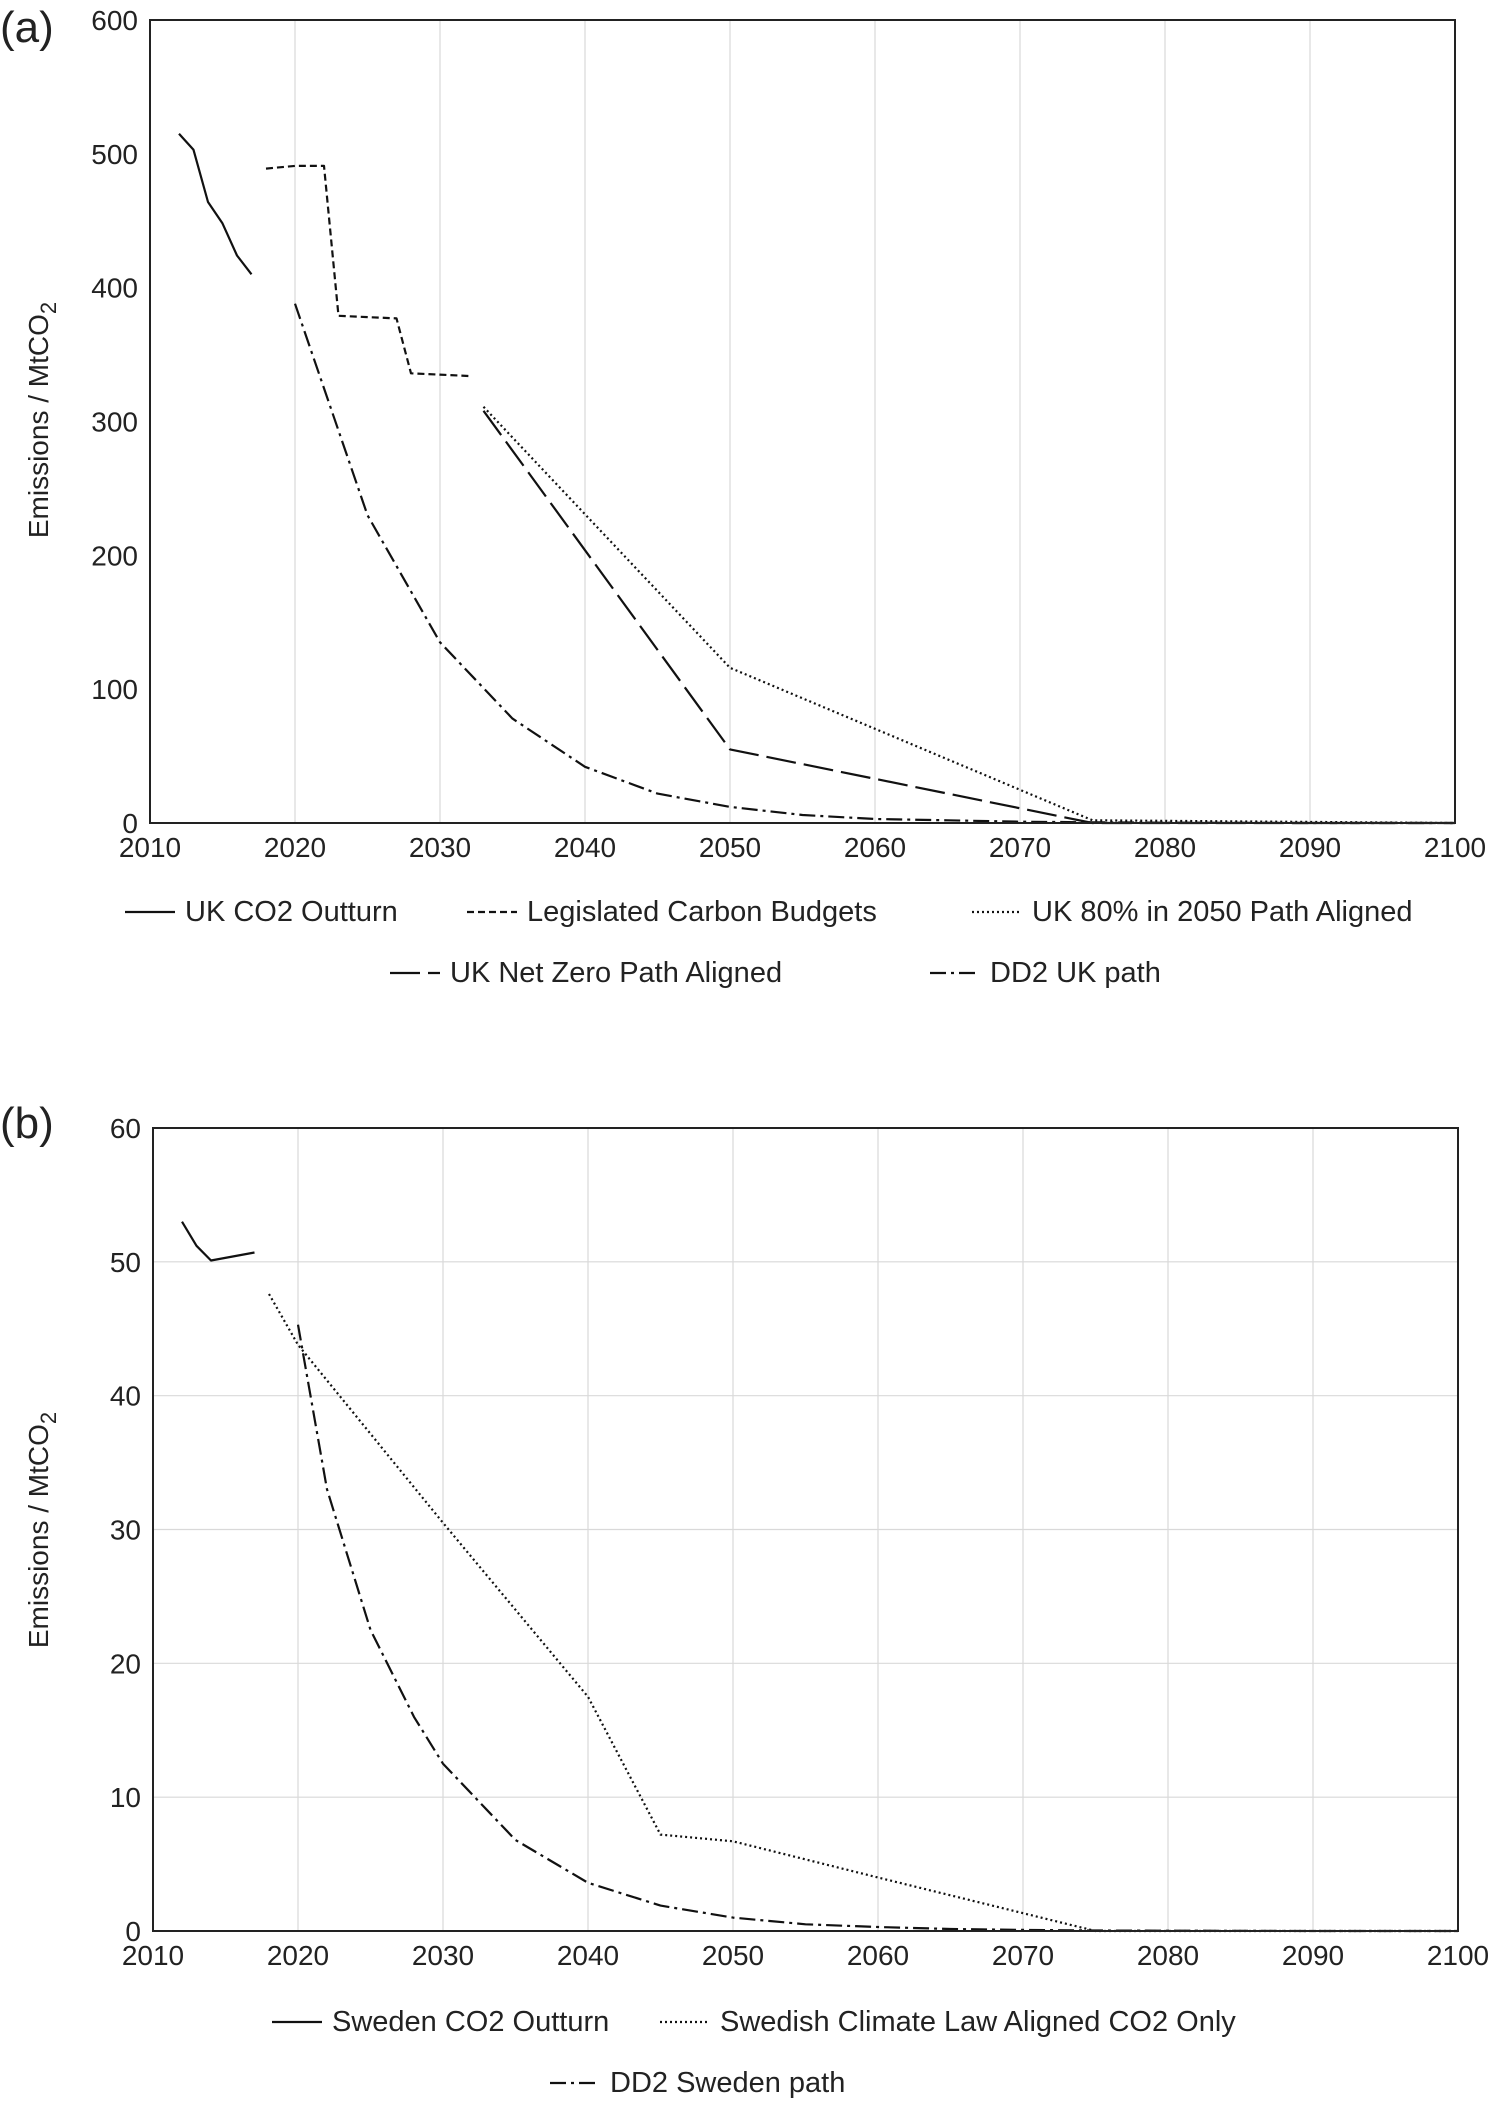 The width and height of the screenshot is (1500, 2112). I want to click on y-tick-label: 30, so click(125, 1530).